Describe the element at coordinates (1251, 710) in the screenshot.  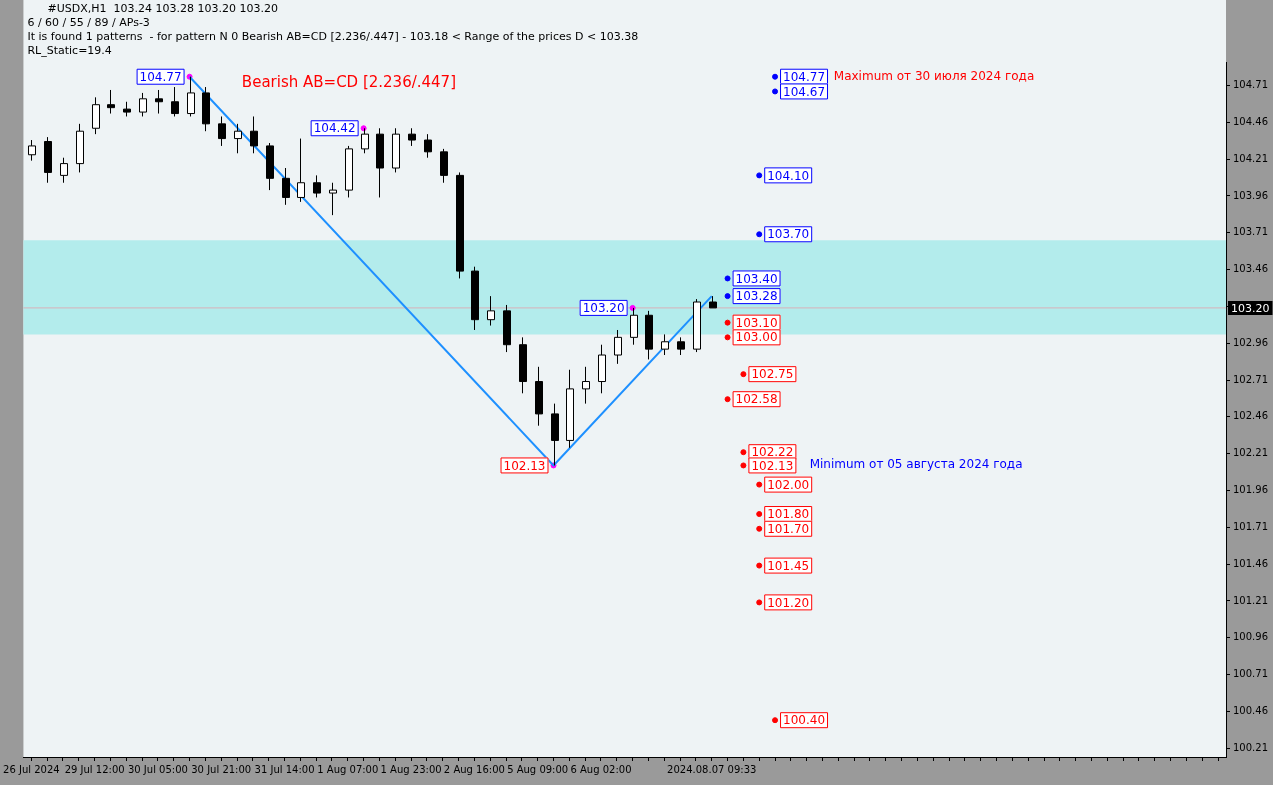
I see `y-tick-label: 100.46` at that location.